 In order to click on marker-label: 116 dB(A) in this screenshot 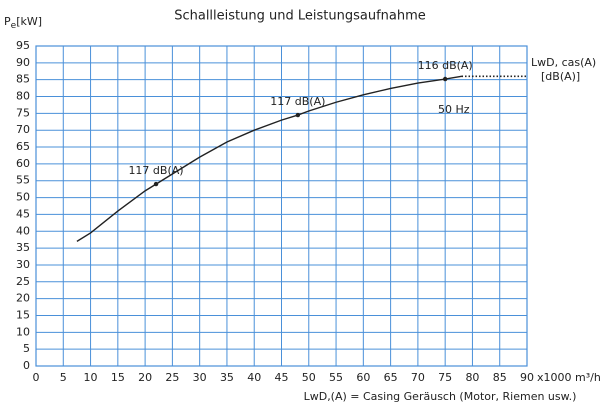, I will do `click(445, 65)`.